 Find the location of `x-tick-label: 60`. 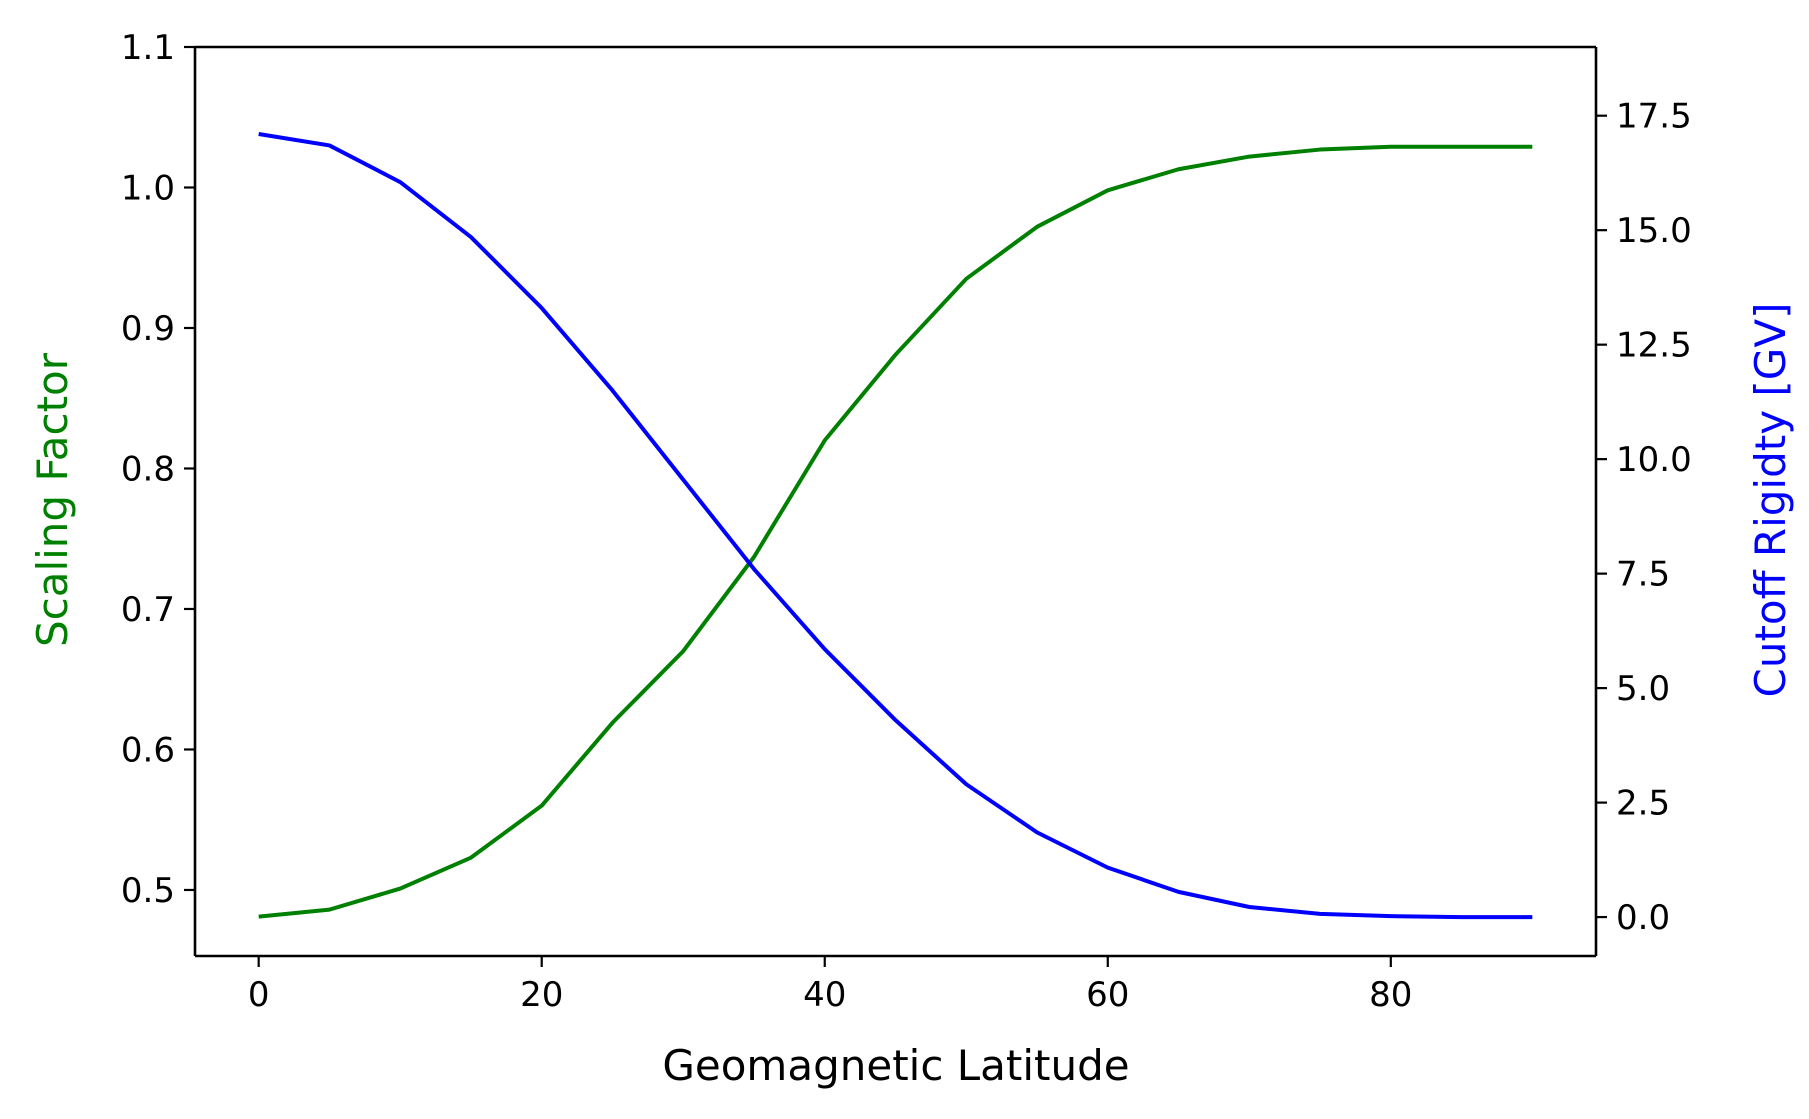

x-tick-label: 60 is located at coordinates (1107, 995).